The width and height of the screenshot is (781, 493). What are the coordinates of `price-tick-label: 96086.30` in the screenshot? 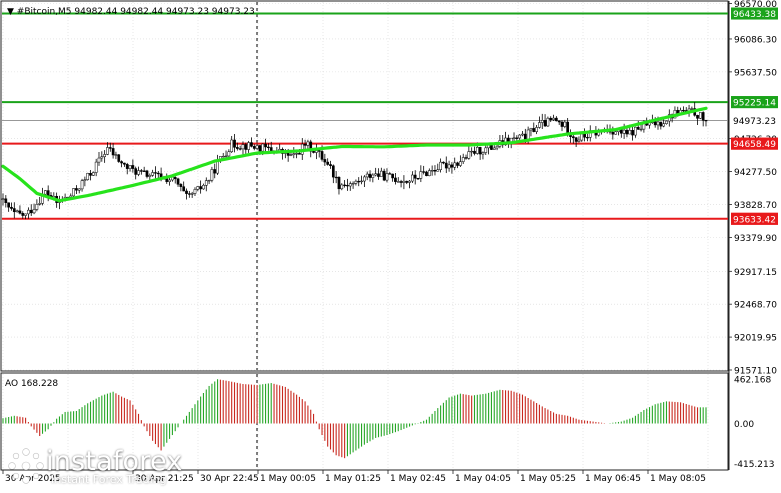 It's located at (755, 40).